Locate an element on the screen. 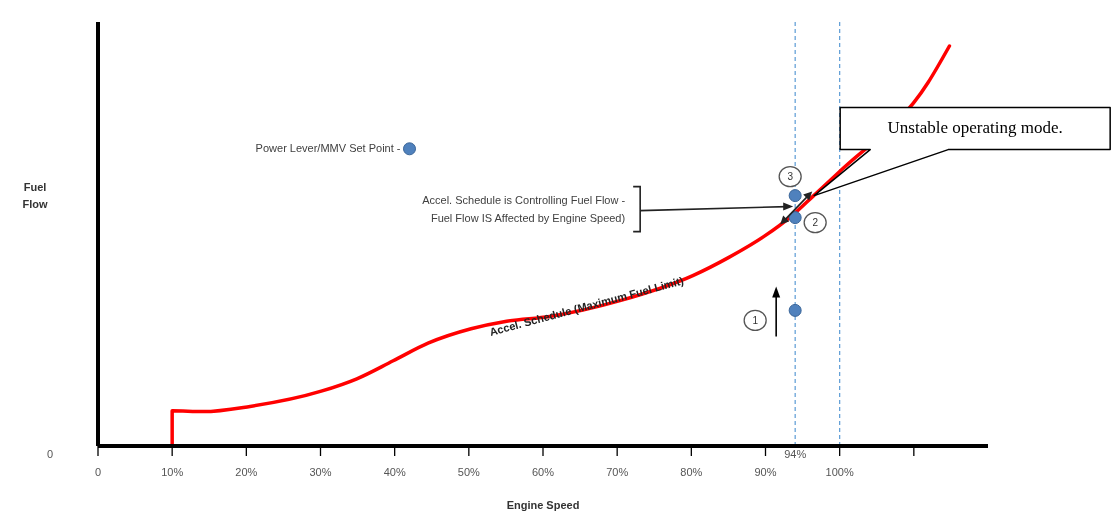  x-tick-label: 70% is located at coordinates (617, 471).